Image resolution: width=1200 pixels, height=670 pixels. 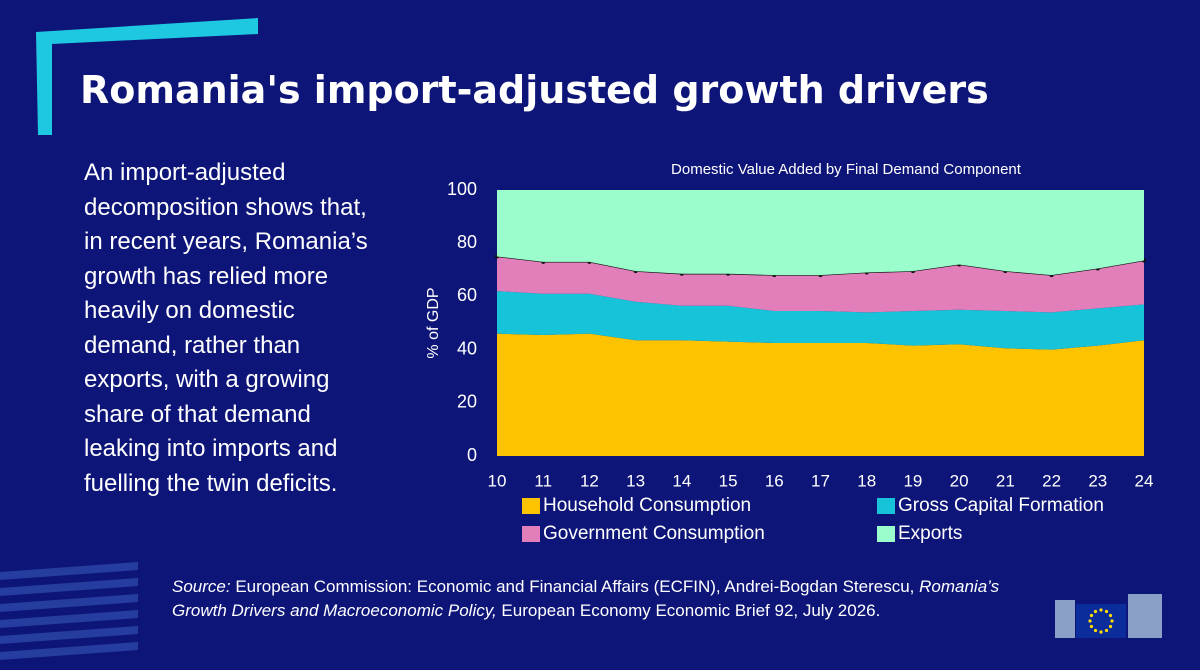 I want to click on x-tick-label: 18, so click(x=866, y=480).